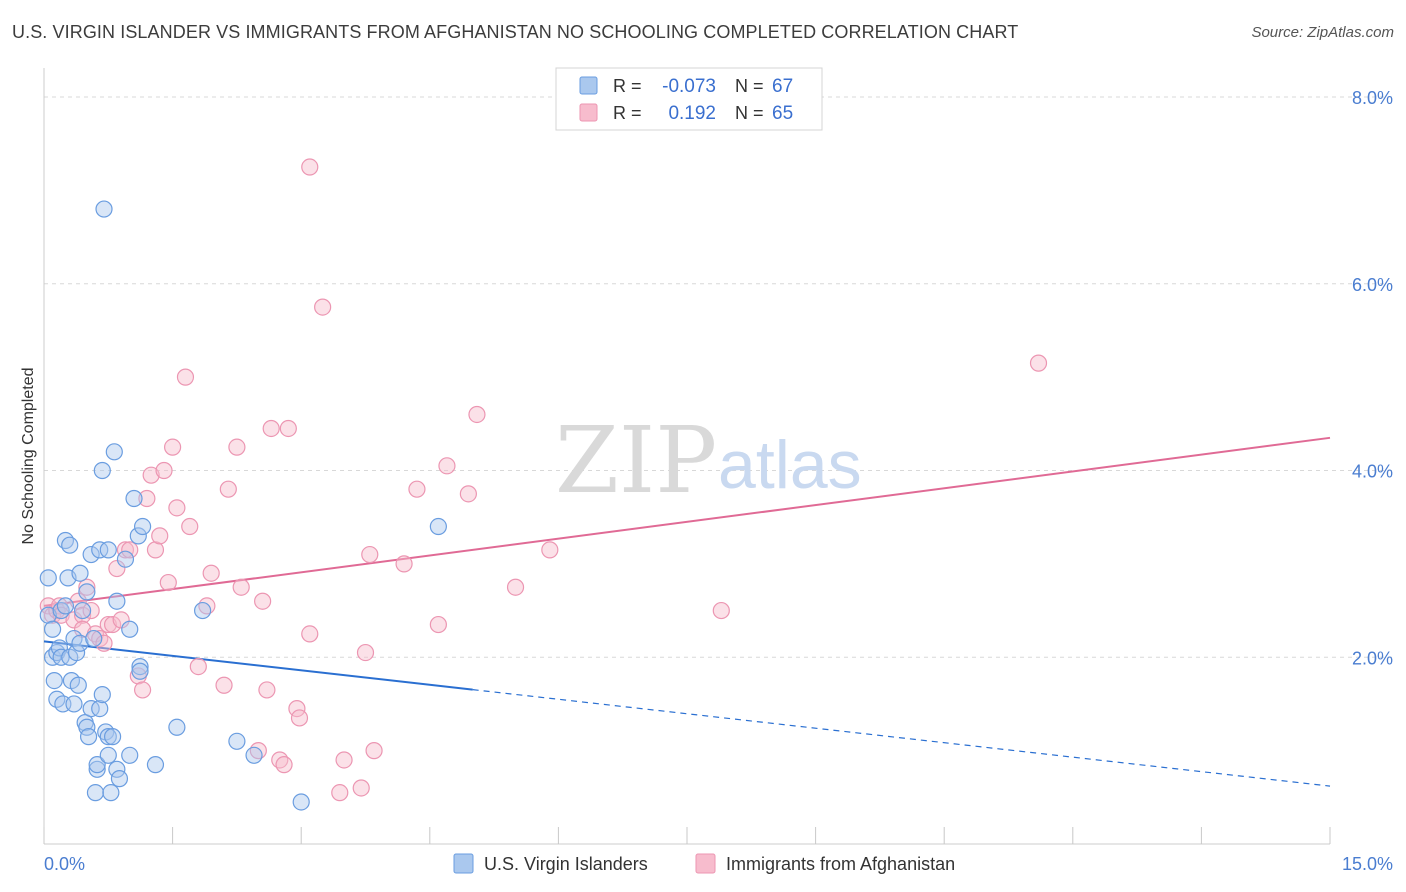 The image size is (1406, 892). Describe the element at coordinates (749, 113) in the screenshot. I see `legend-n-label-2: N =` at that location.